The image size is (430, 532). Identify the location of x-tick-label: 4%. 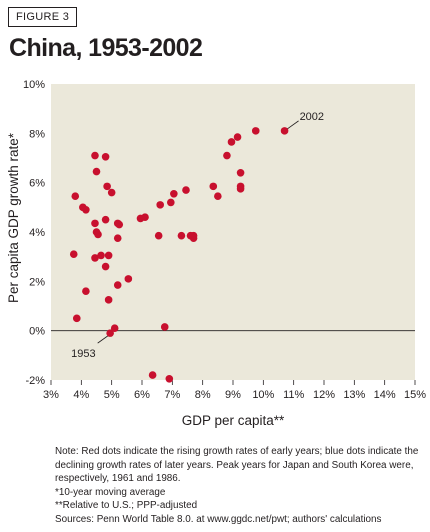
(81, 395).